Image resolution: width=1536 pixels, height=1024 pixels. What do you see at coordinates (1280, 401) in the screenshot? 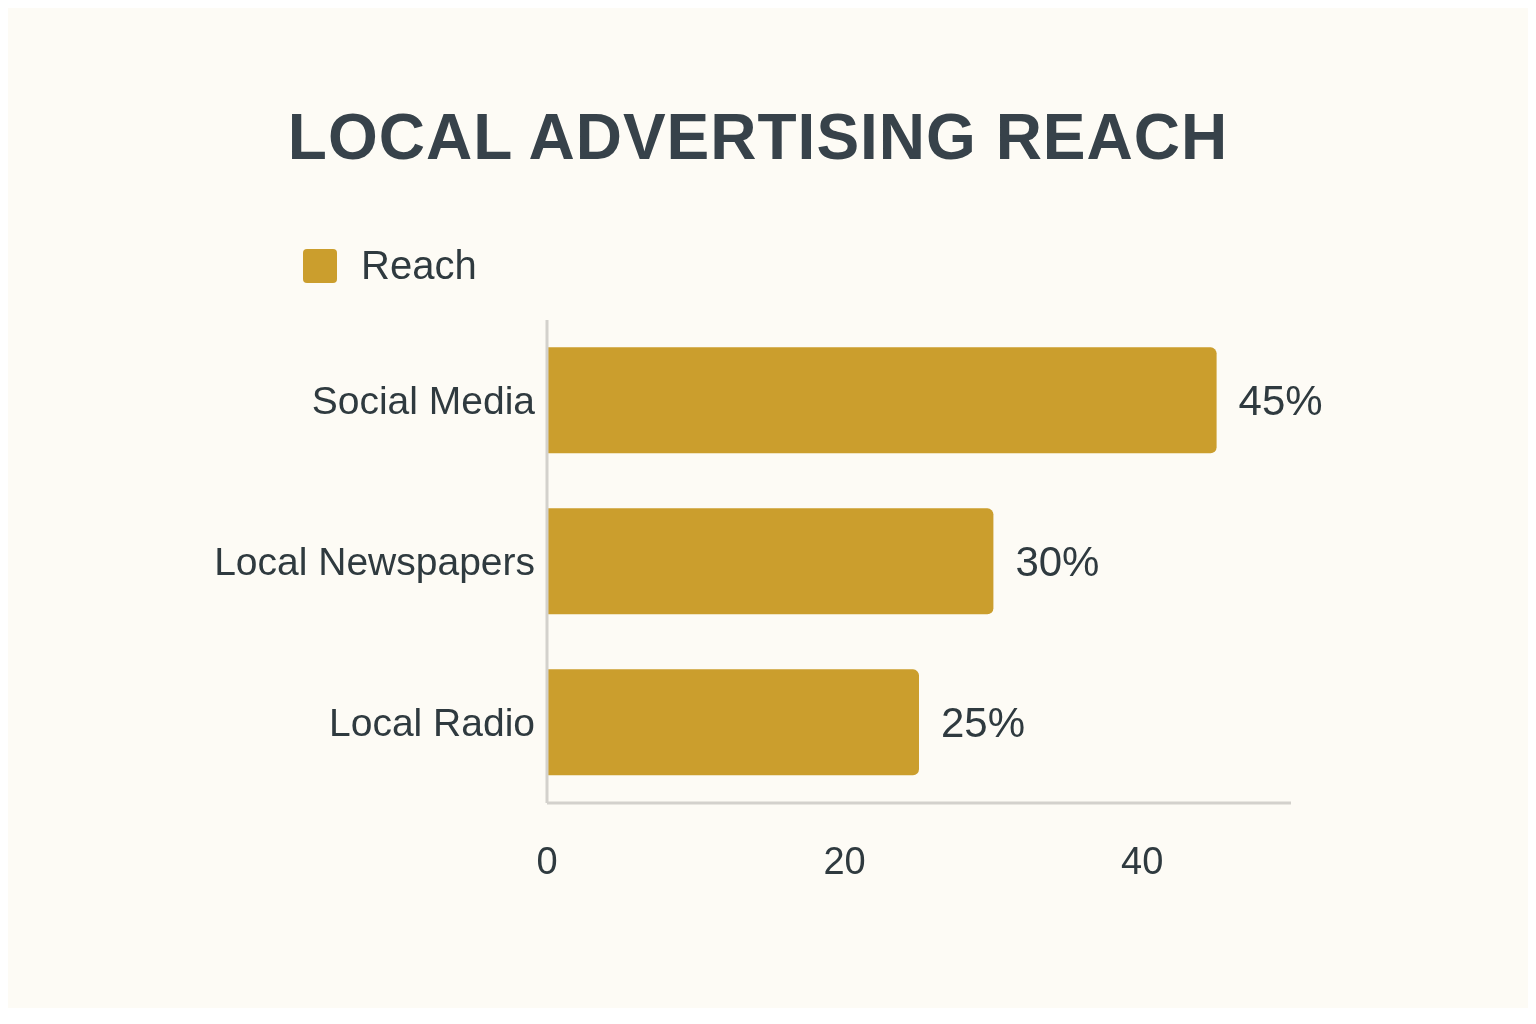
I see `data-label: 45%` at bounding box center [1280, 401].